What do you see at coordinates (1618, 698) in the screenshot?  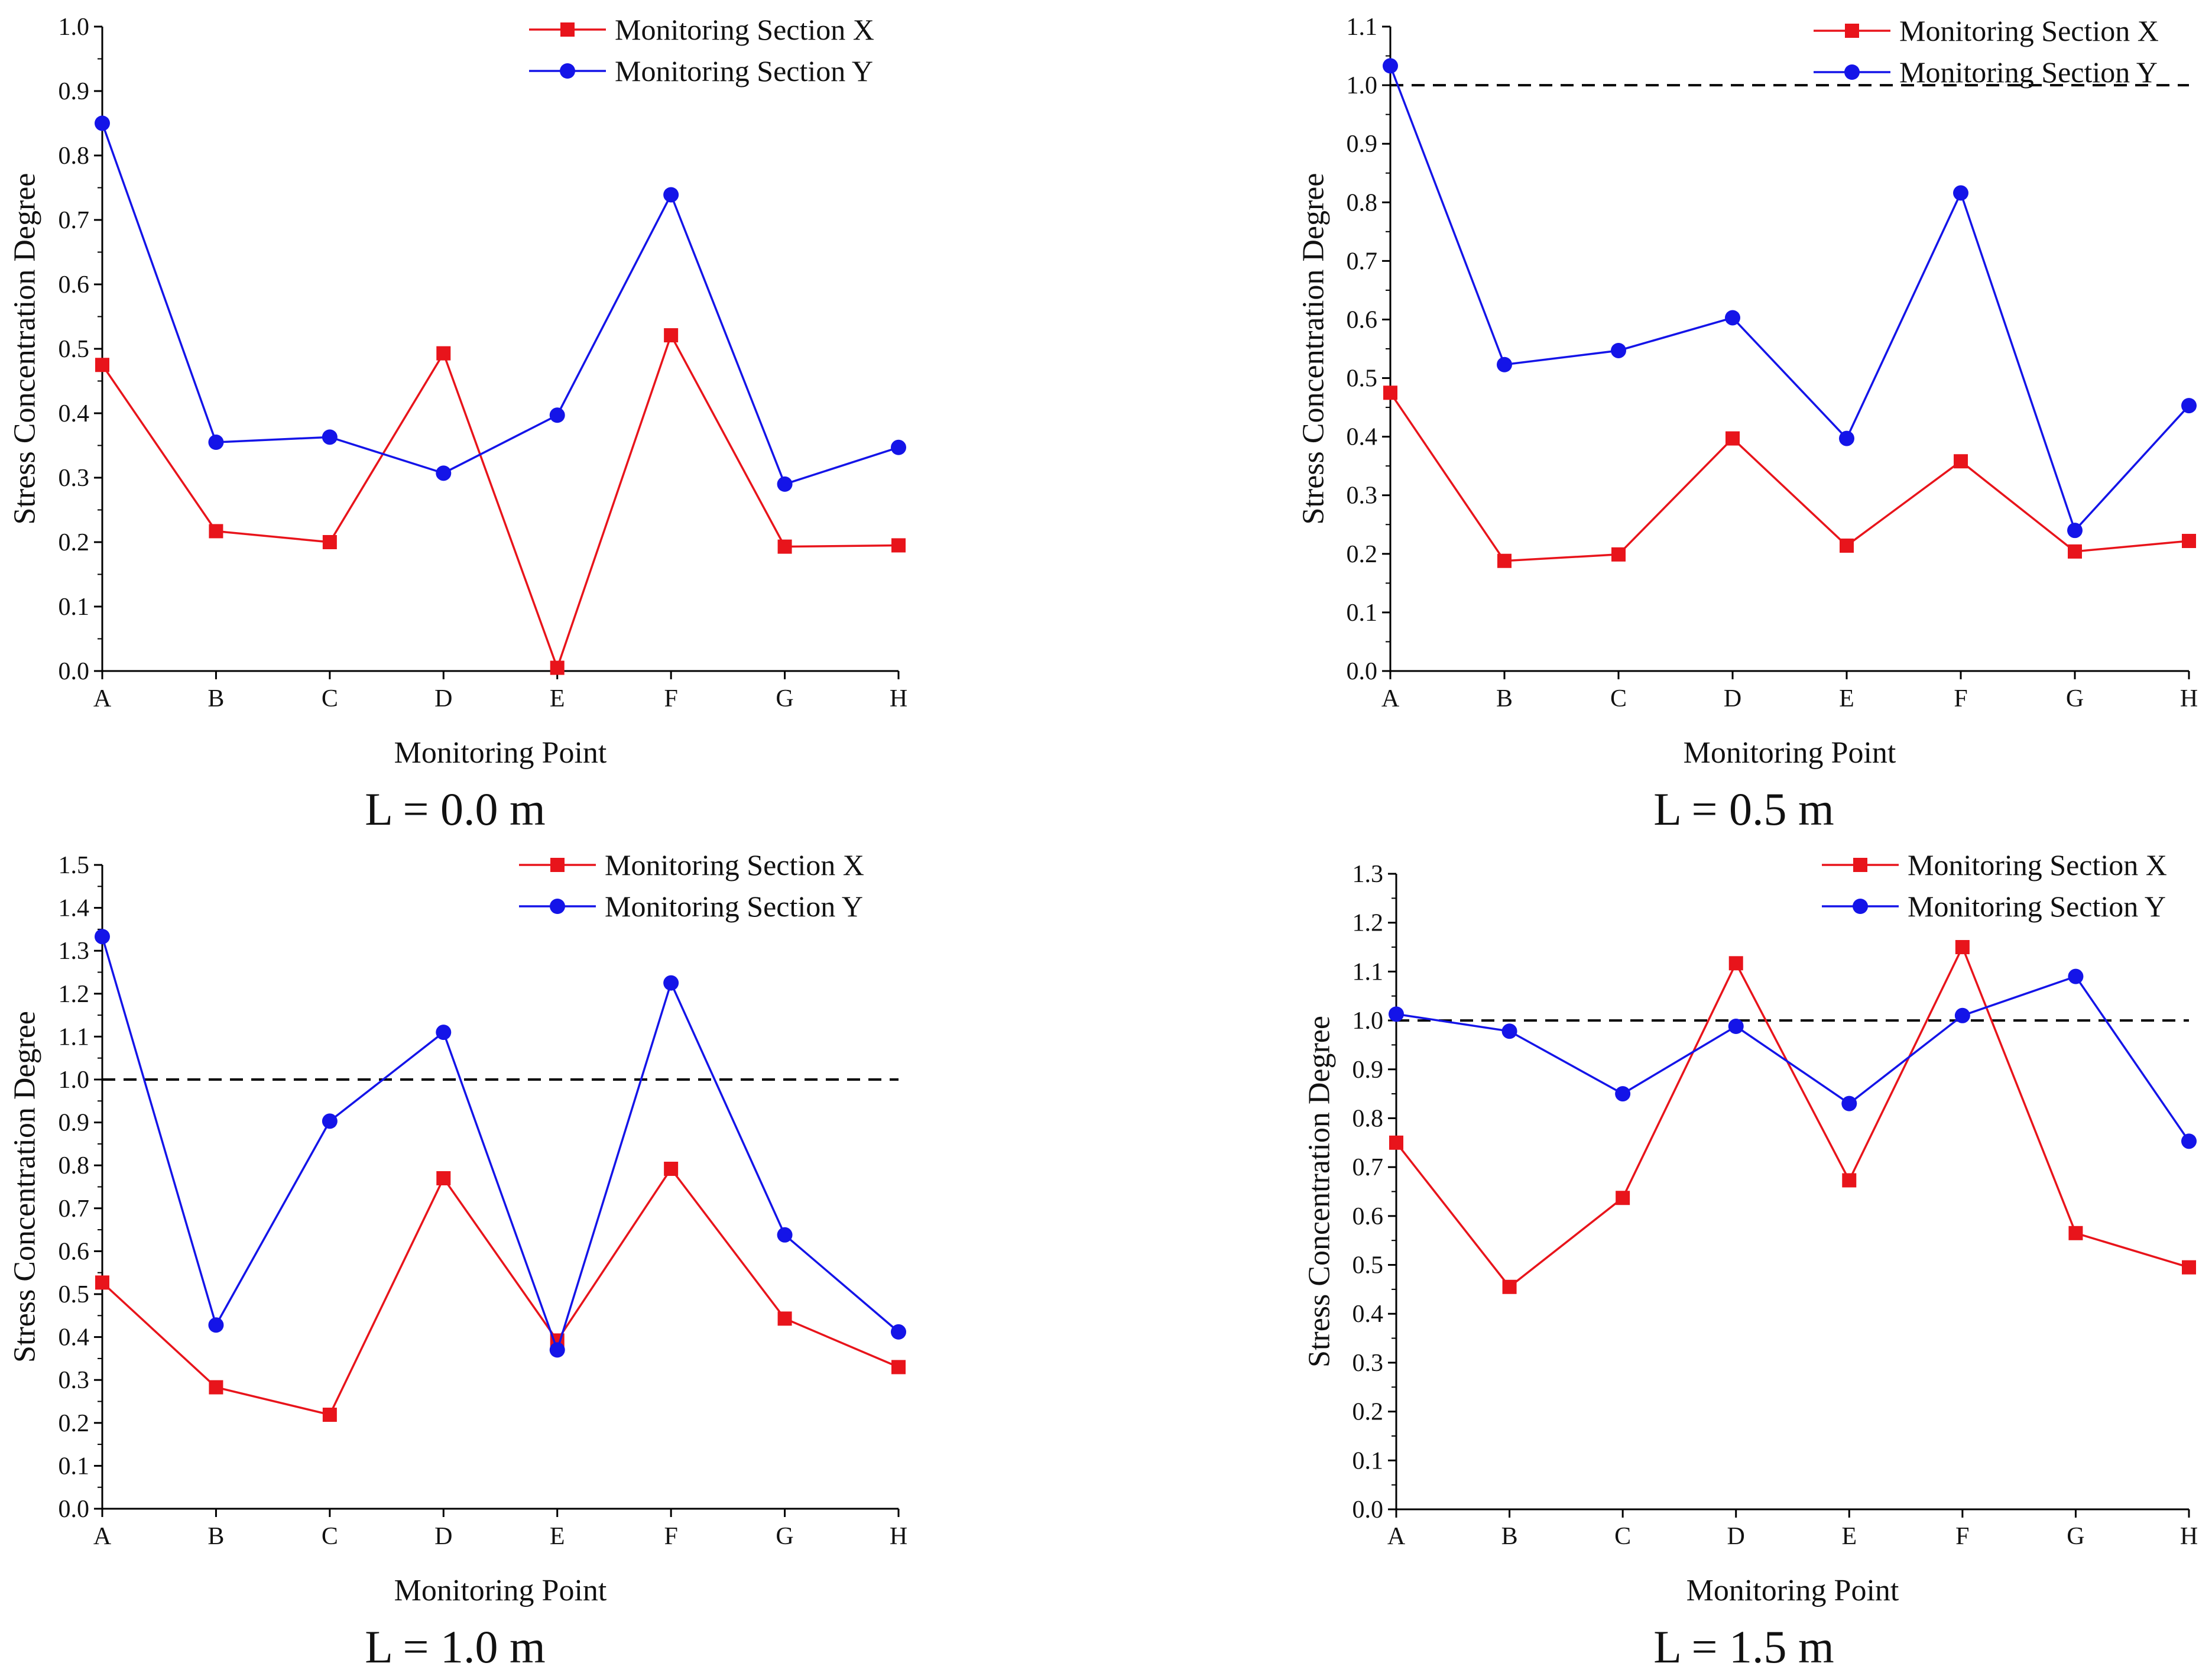 I see `x-tick-label: C` at bounding box center [1618, 698].